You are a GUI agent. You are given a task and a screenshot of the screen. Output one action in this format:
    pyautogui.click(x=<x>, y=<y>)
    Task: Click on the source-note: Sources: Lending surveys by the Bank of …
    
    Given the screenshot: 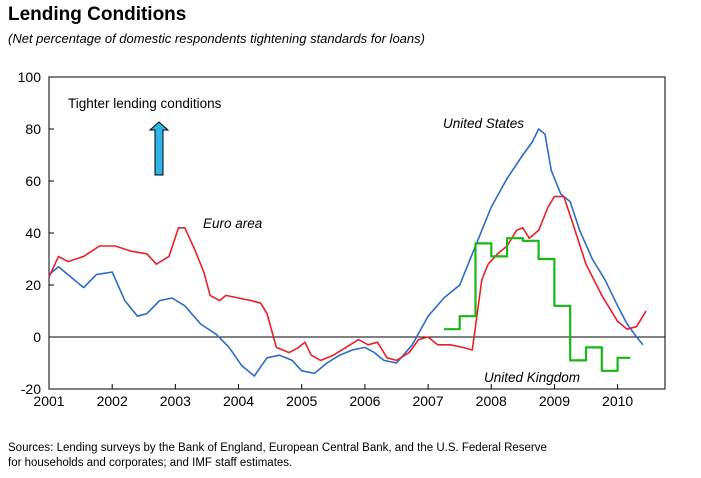 What is the action you would take?
    pyautogui.click(x=353, y=456)
    